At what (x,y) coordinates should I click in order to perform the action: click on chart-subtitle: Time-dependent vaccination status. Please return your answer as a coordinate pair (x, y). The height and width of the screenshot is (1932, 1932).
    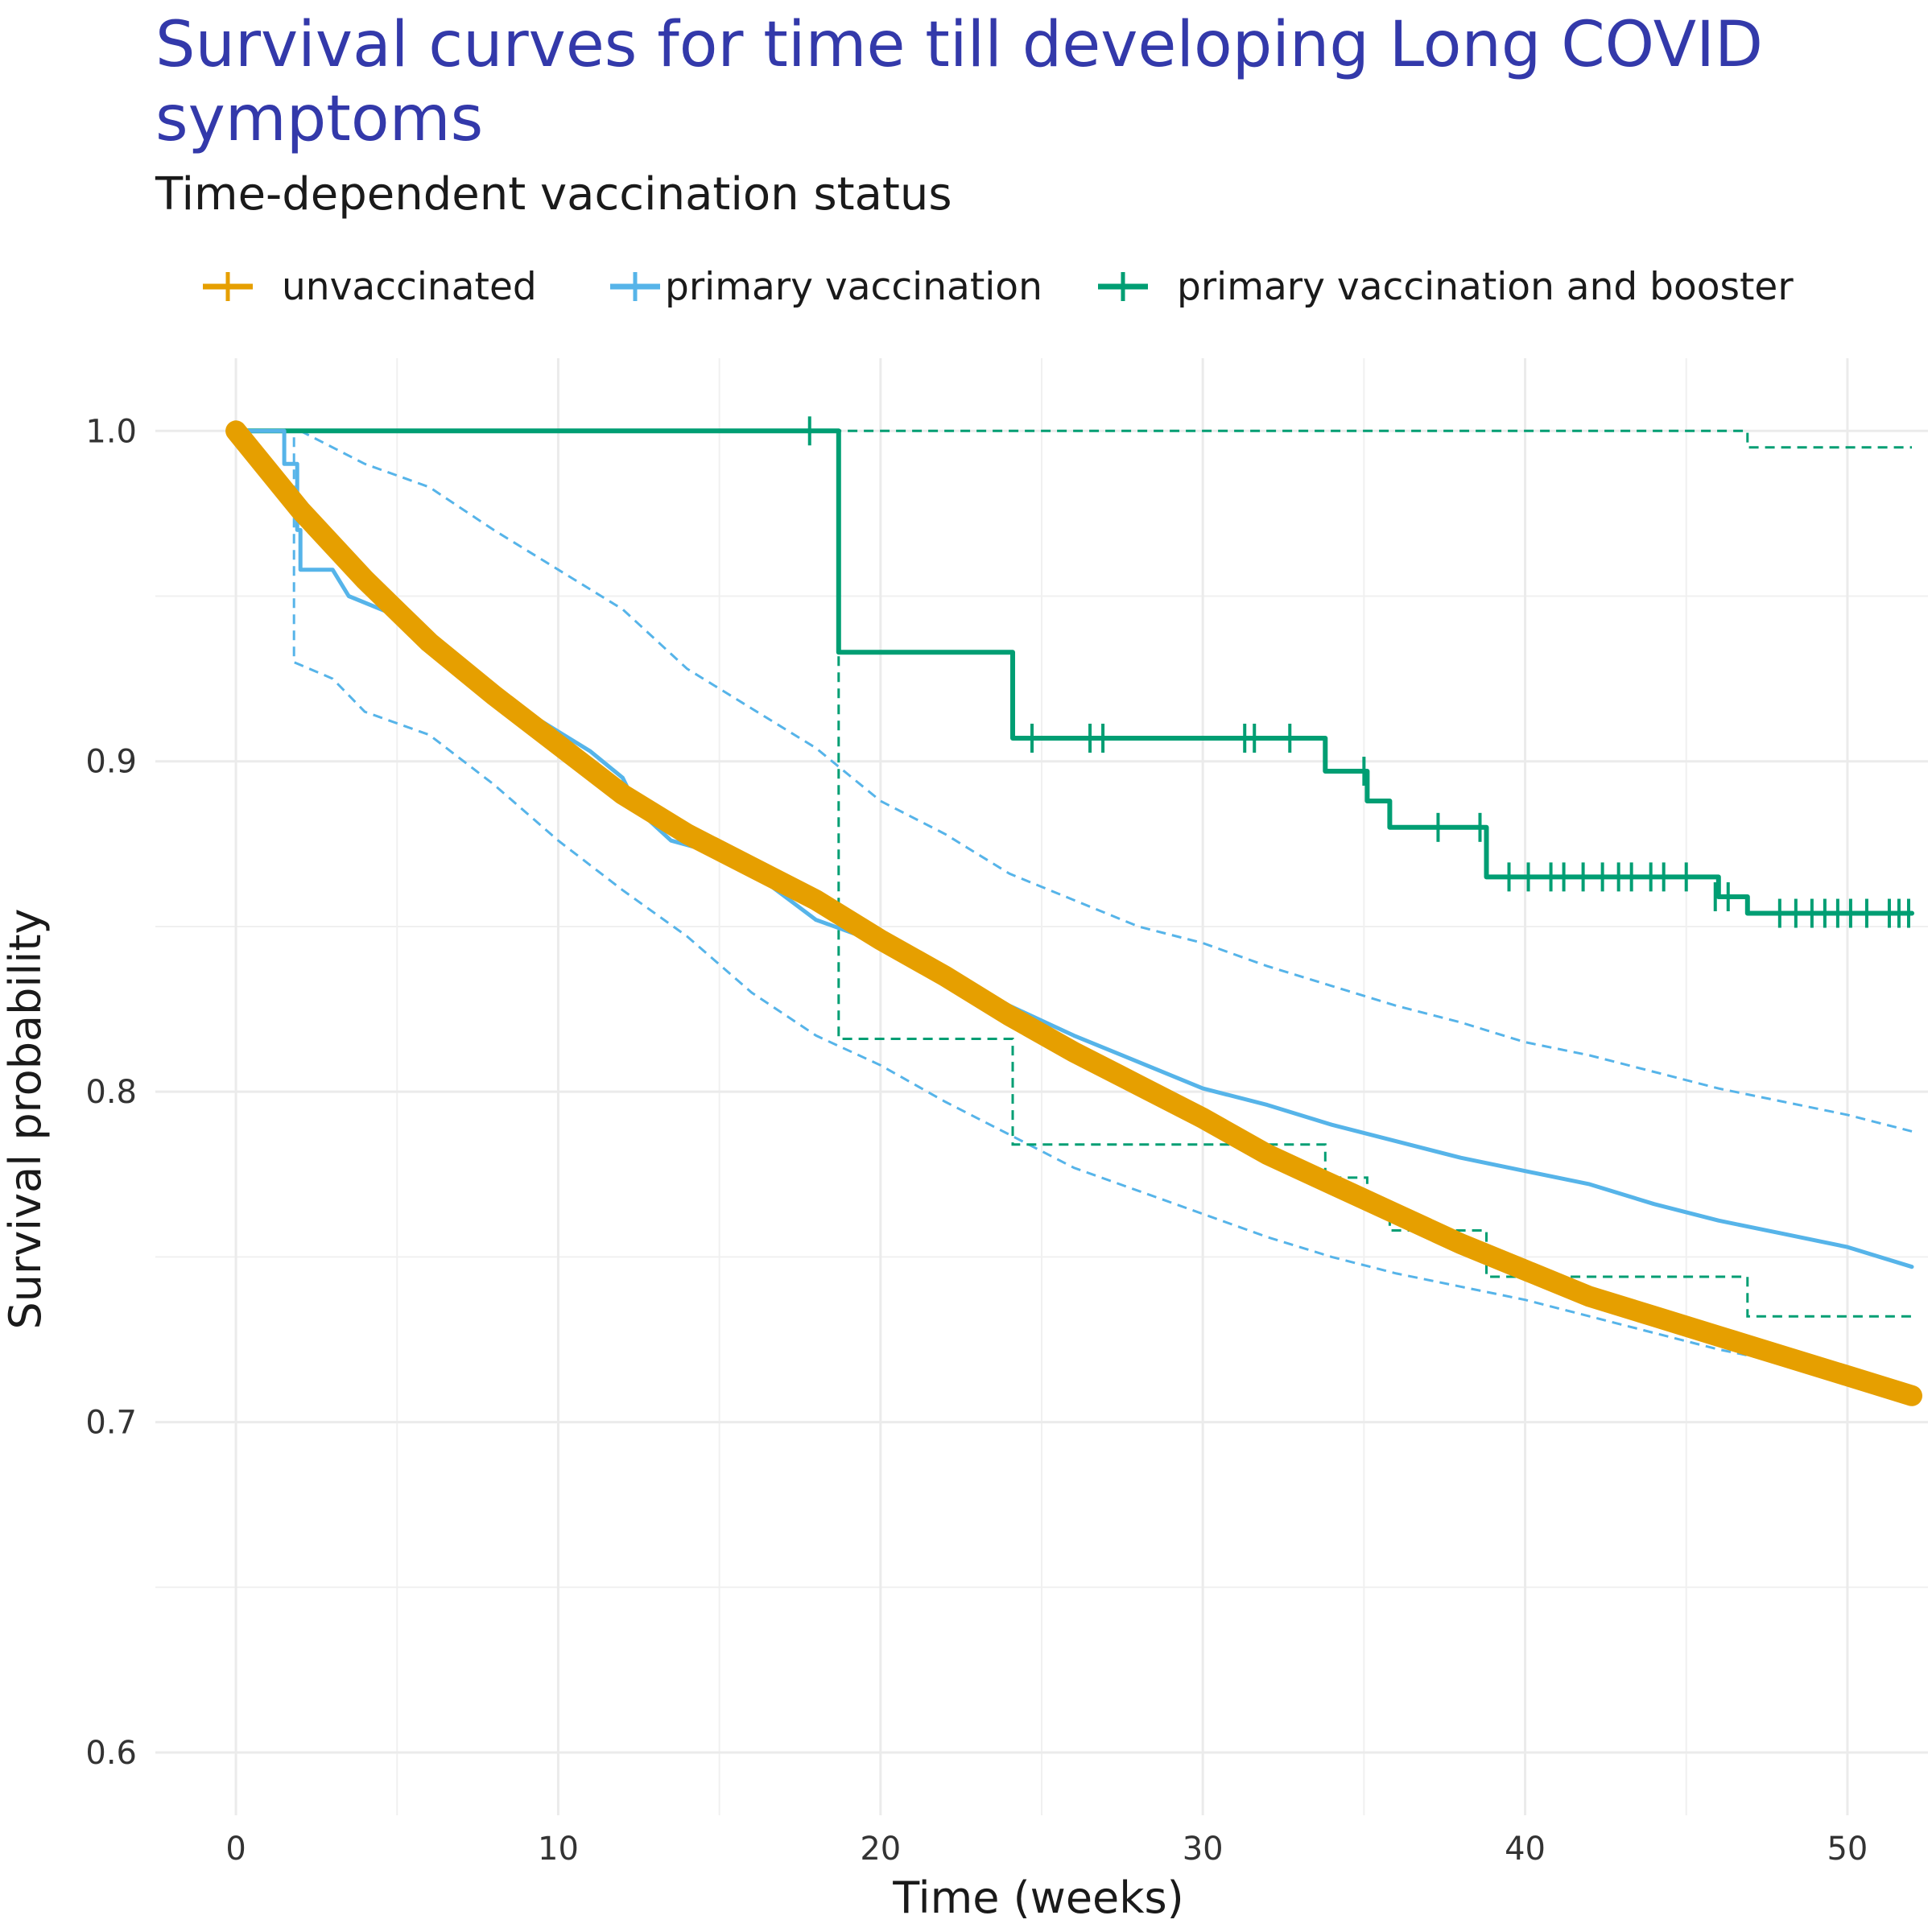
    Looking at the image, I should click on (553, 194).